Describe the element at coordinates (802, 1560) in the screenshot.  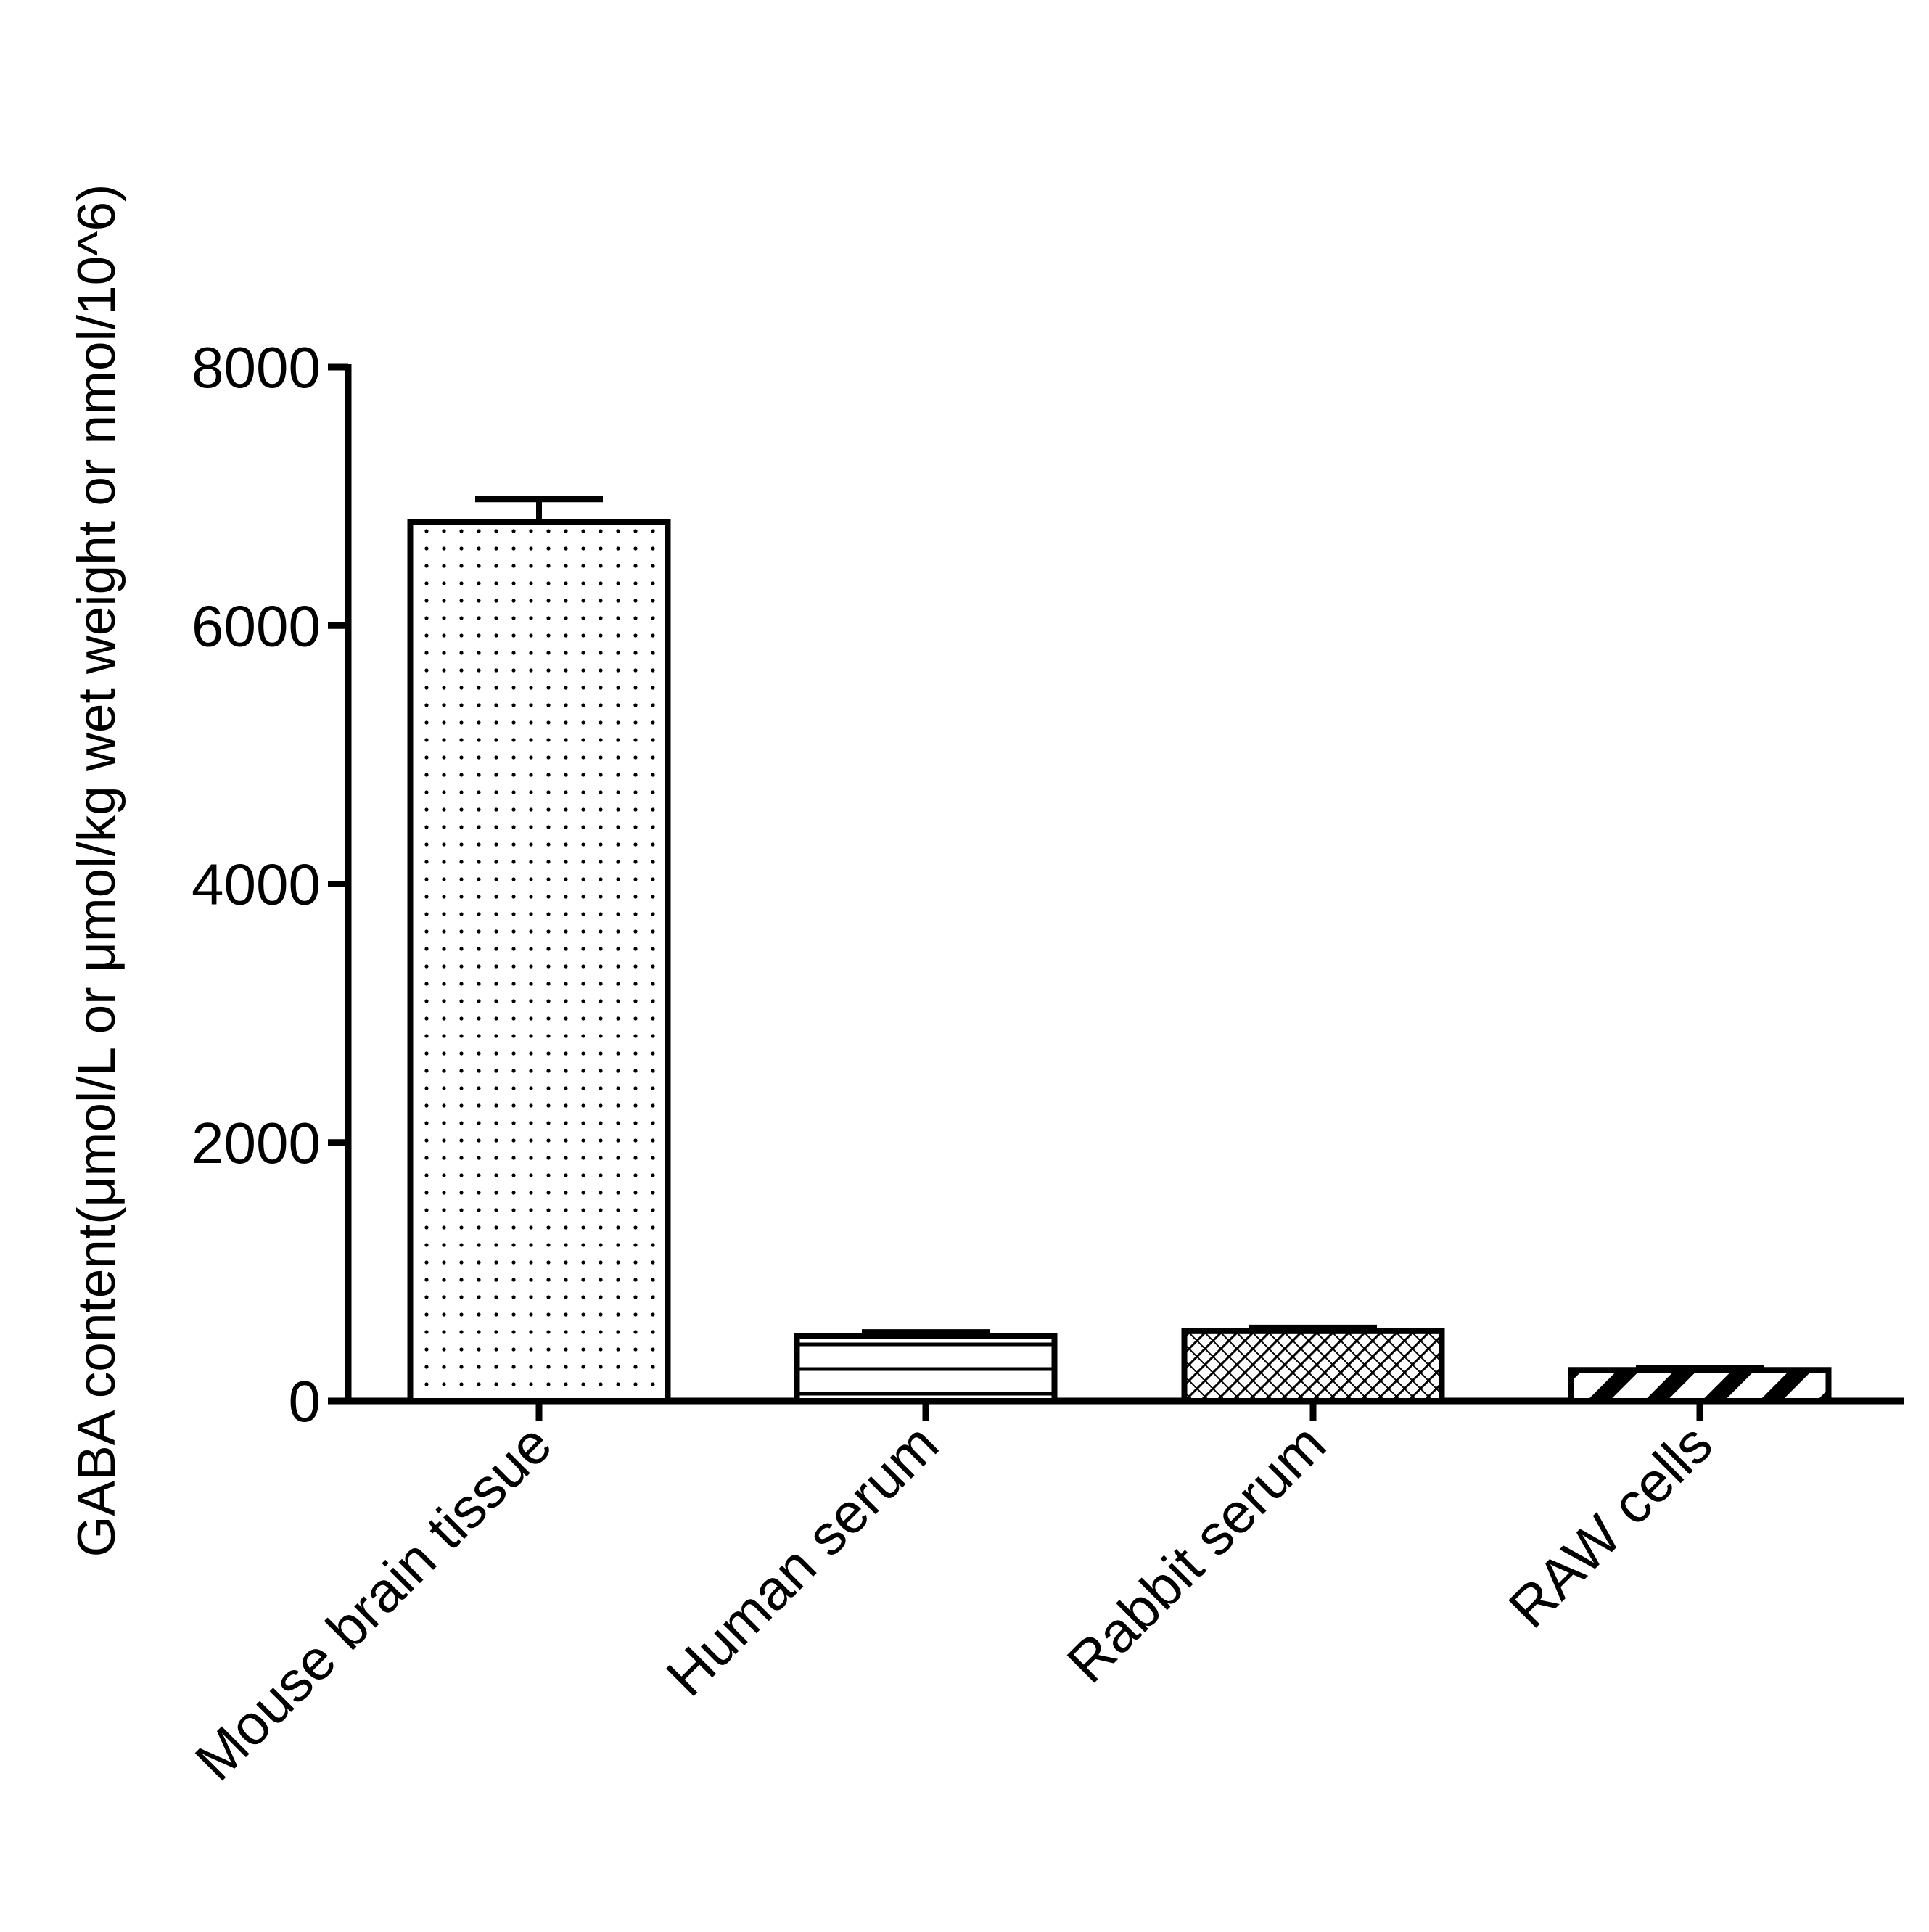
I see `x-tick-label: Human serum` at that location.